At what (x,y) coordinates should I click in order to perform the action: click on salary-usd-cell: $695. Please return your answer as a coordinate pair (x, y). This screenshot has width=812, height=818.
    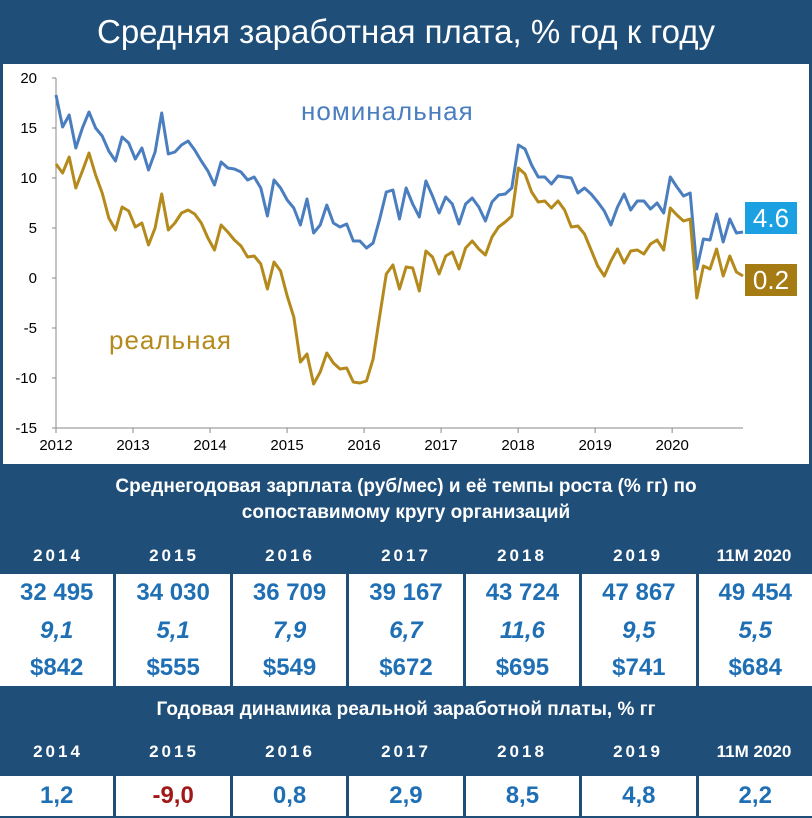
    Looking at the image, I should click on (524, 668).